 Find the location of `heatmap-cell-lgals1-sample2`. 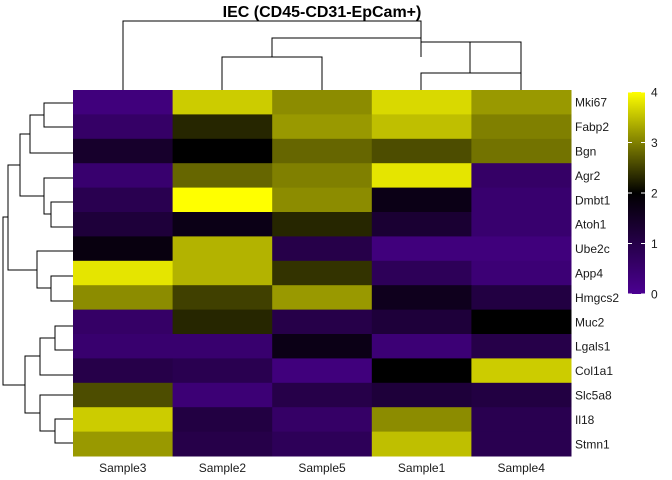

heatmap-cell-lgals1-sample2 is located at coordinates (222, 346).